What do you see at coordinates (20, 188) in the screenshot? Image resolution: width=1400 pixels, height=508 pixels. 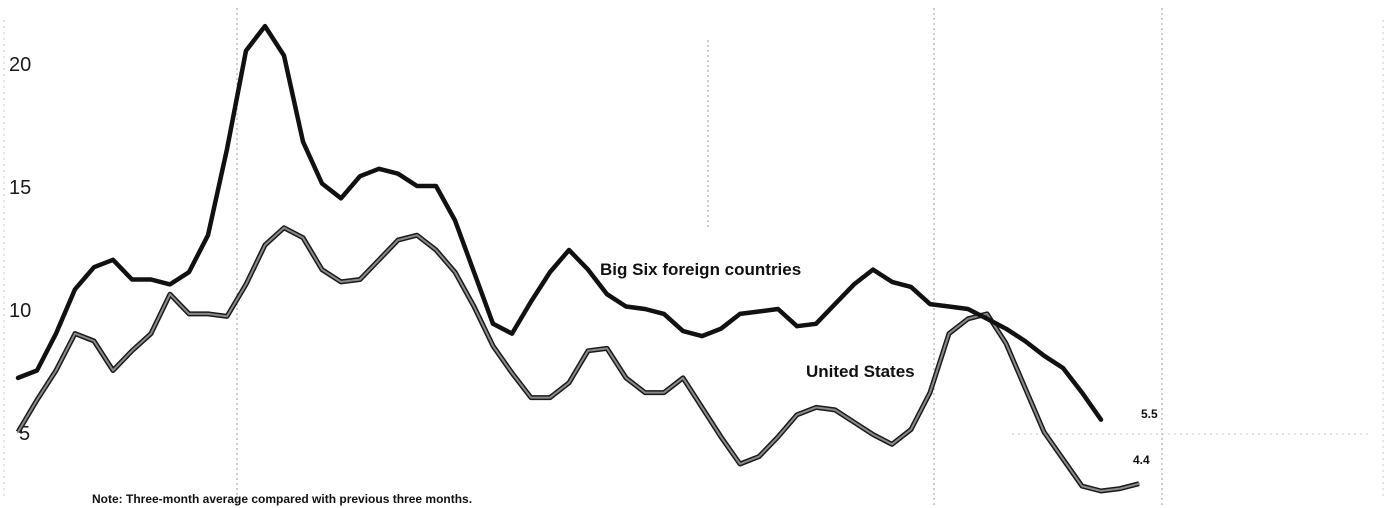 I see `y-tick-label-15: 15` at bounding box center [20, 188].